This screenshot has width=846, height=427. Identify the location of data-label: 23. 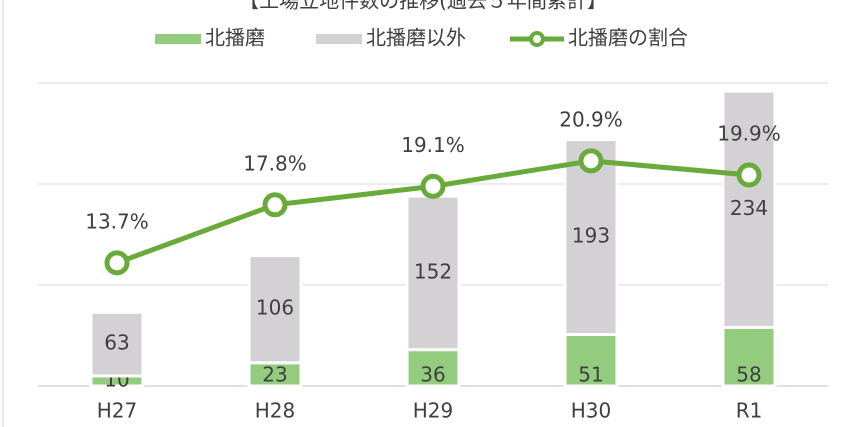
(274, 375).